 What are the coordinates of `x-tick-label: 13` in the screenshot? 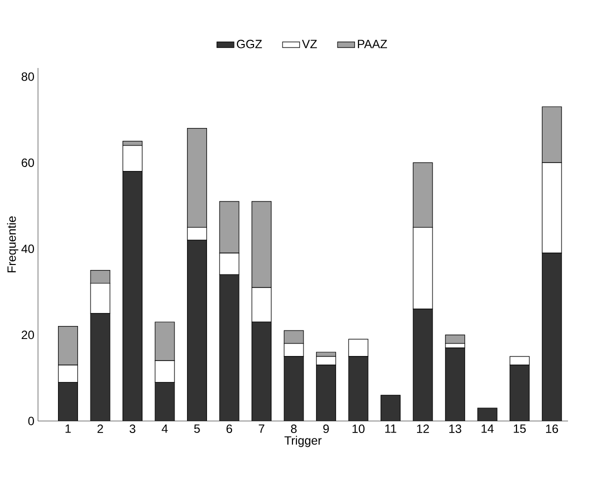 It's located at (455, 429).